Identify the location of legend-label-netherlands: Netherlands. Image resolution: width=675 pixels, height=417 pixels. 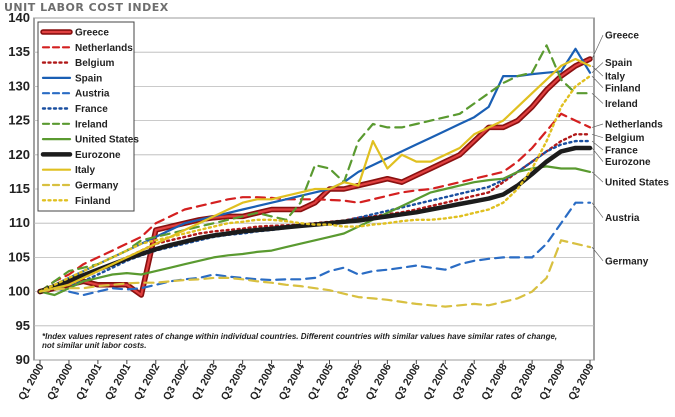
(104, 48).